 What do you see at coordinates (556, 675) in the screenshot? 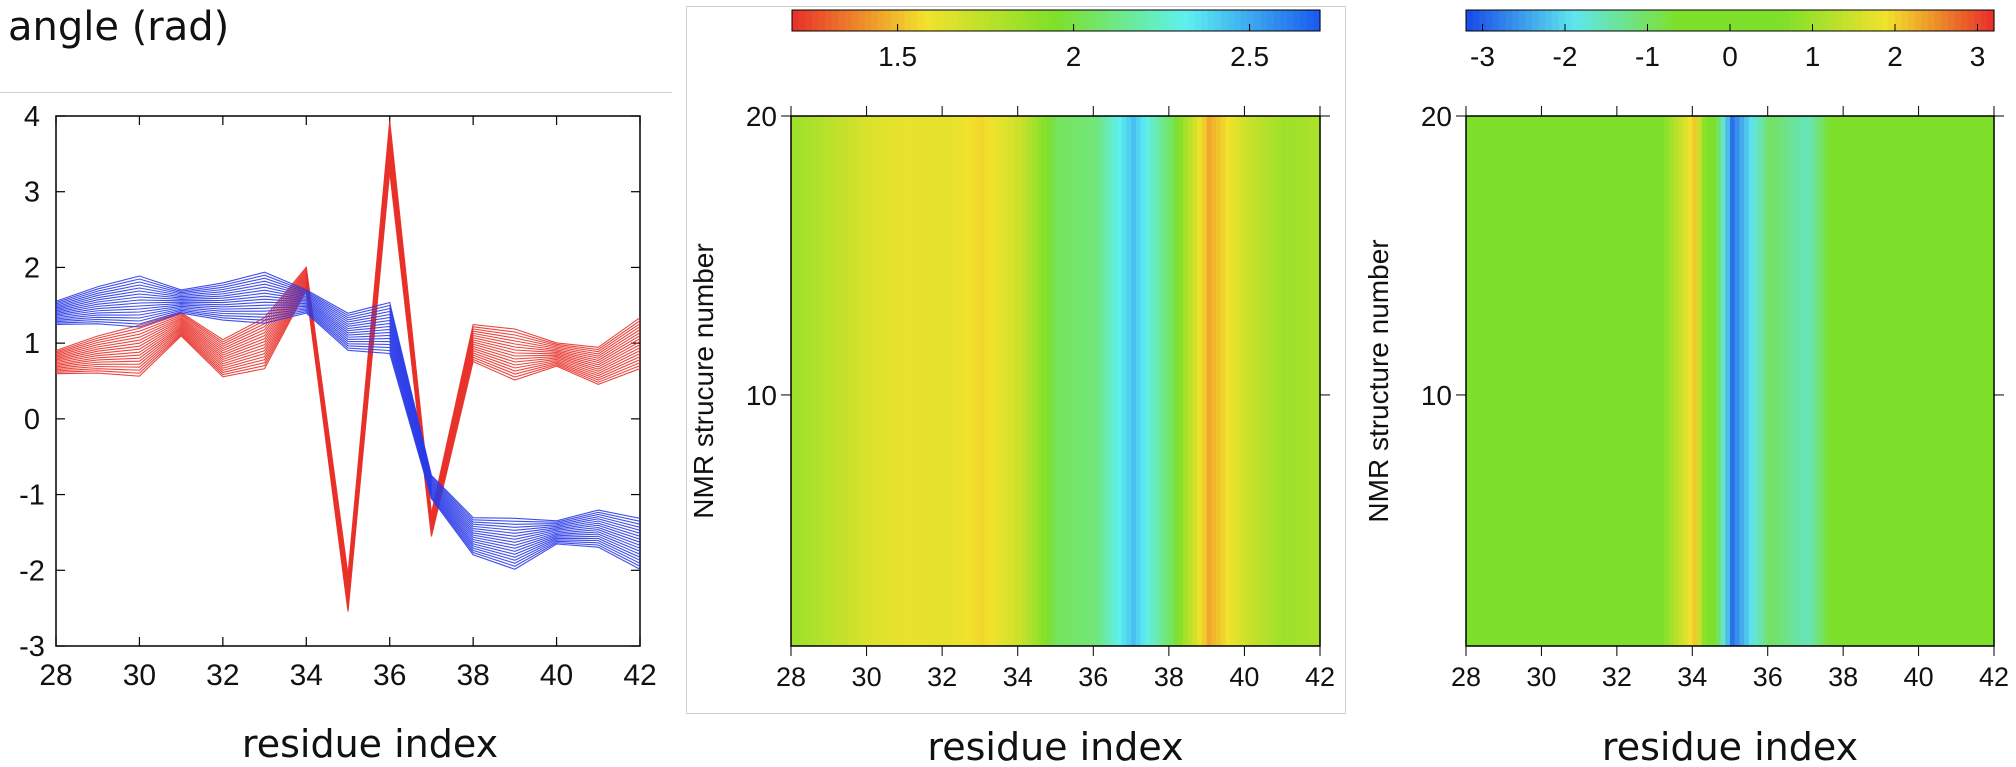
I see `x-tick-label: 40` at bounding box center [556, 675].